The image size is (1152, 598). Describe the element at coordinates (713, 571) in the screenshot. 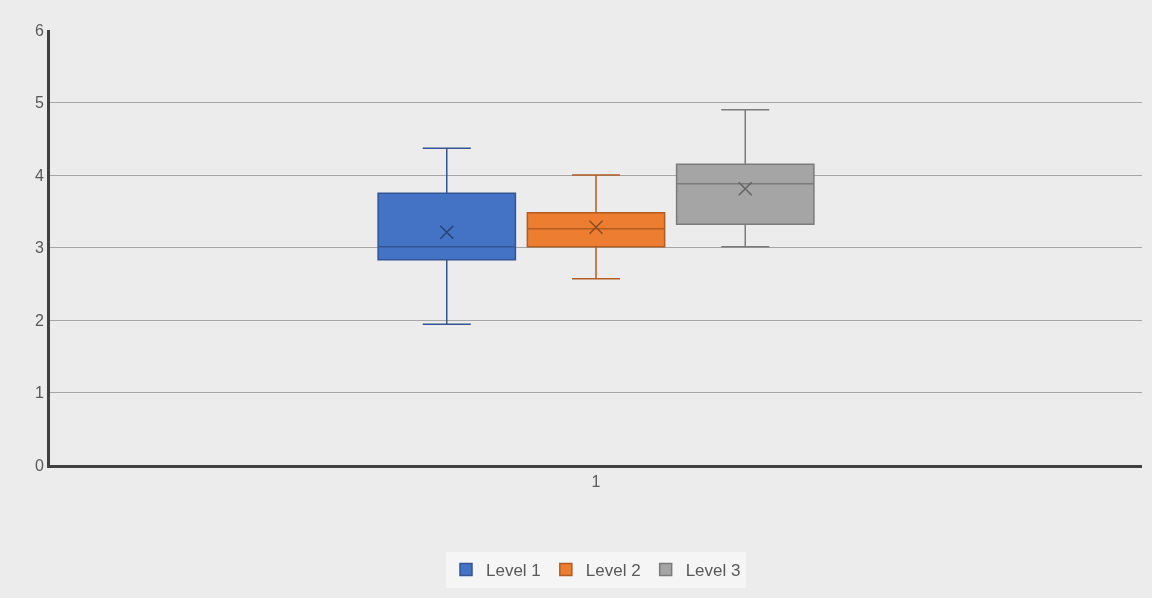

I see `legend-label: Level 3` at that location.